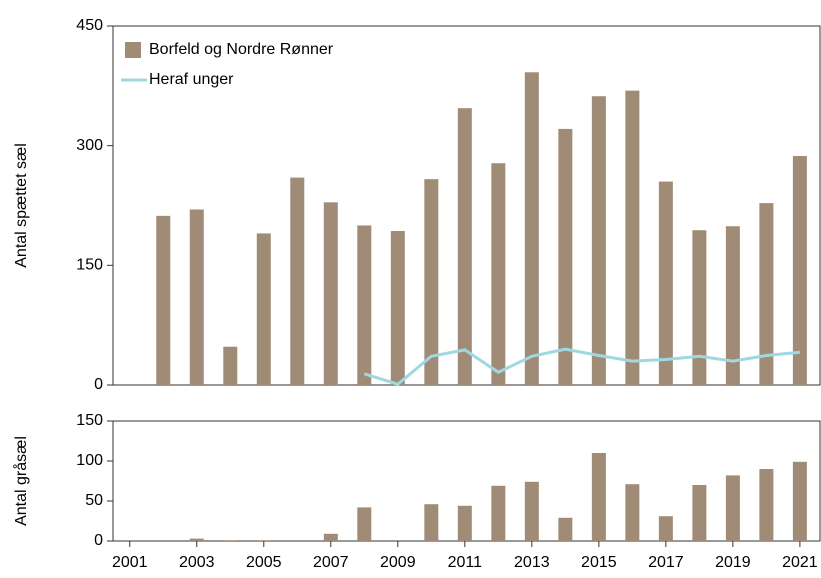  What do you see at coordinates (94, 500) in the screenshot?
I see `y-tick-label: 50` at bounding box center [94, 500].